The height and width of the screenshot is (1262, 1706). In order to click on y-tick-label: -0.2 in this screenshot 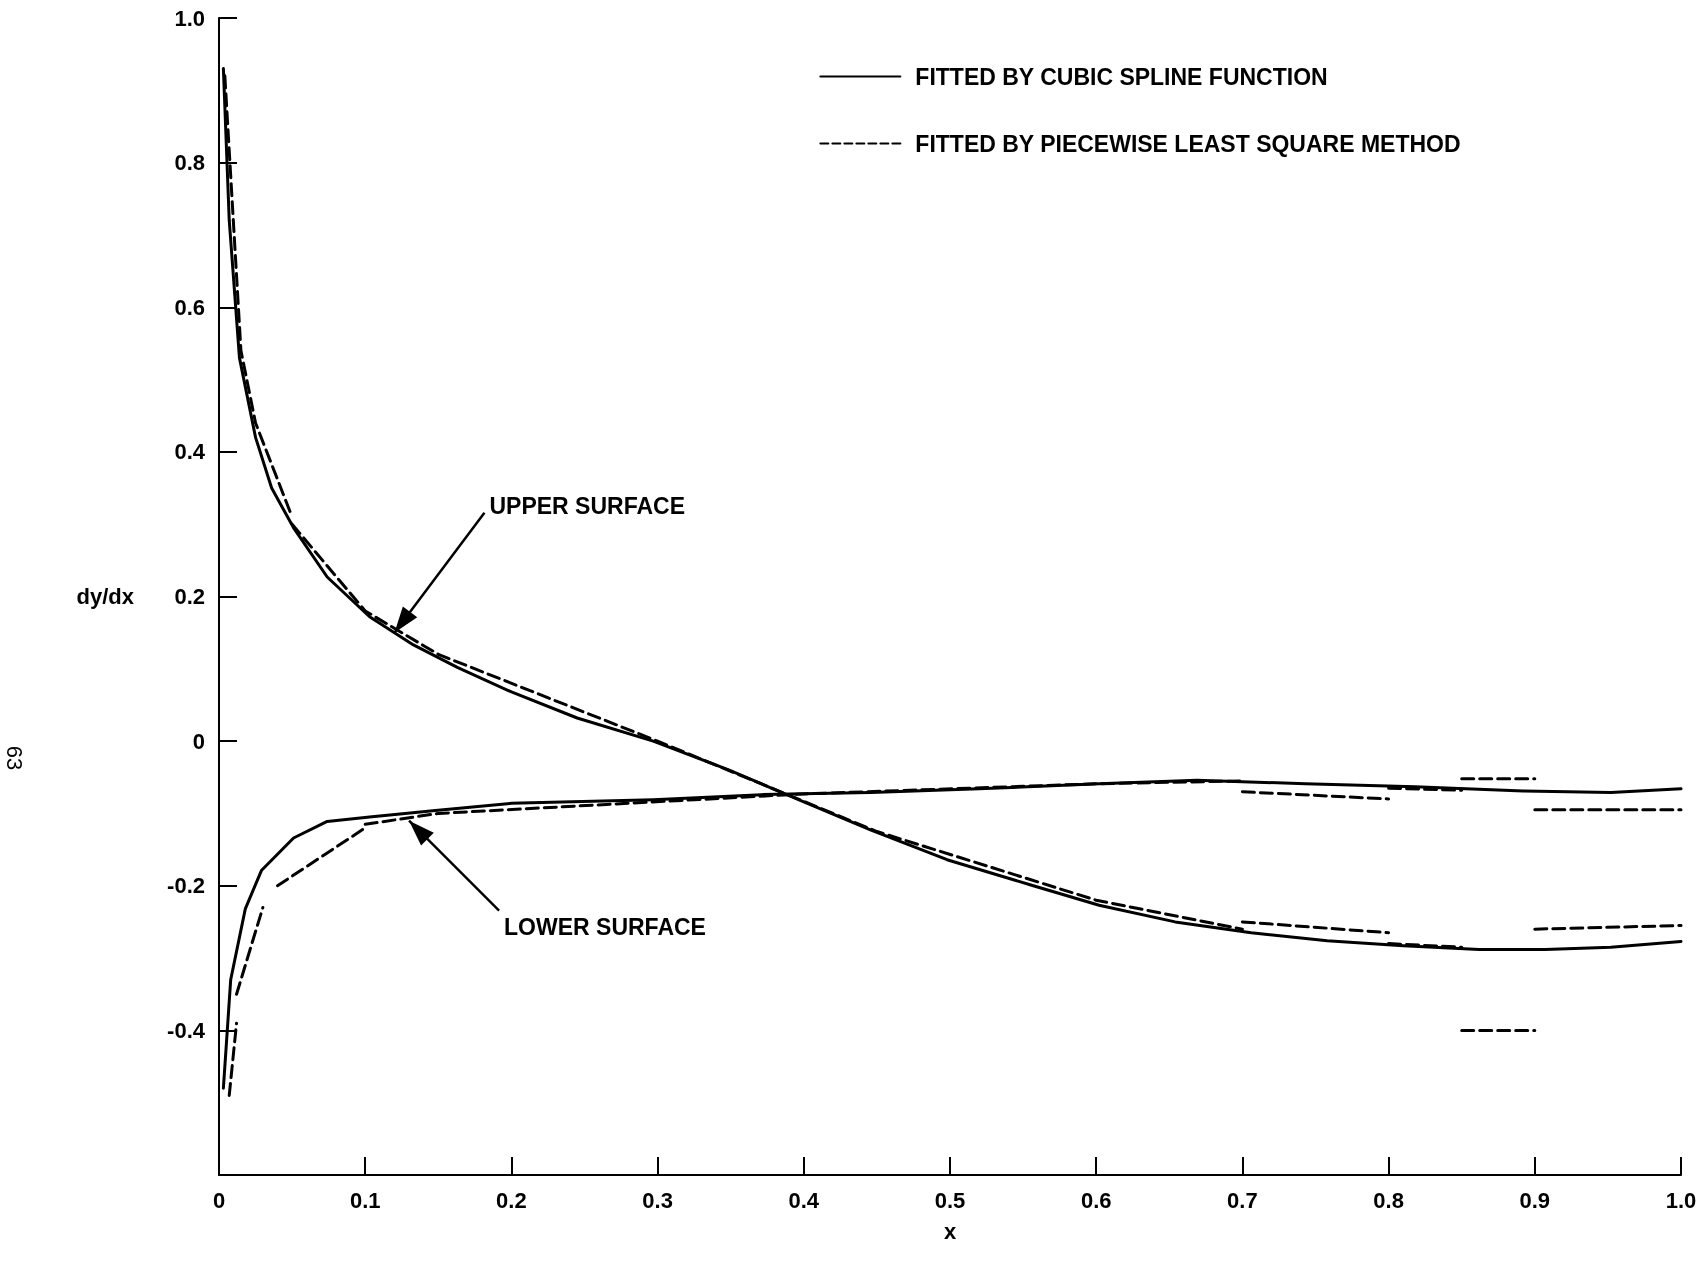, I will do `click(186, 886)`.